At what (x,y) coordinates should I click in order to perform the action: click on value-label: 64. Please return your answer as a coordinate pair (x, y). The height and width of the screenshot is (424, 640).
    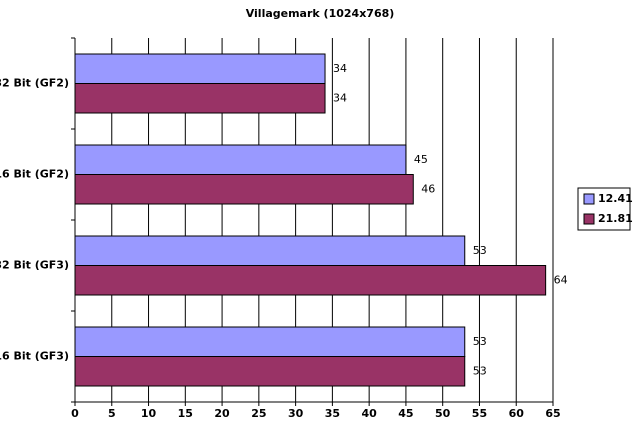
    Looking at the image, I should click on (561, 279).